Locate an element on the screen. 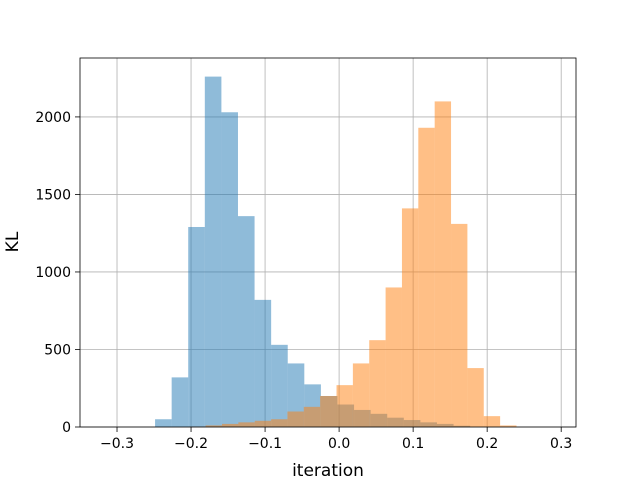  x-tick-label: −0.3 is located at coordinates (117, 444).